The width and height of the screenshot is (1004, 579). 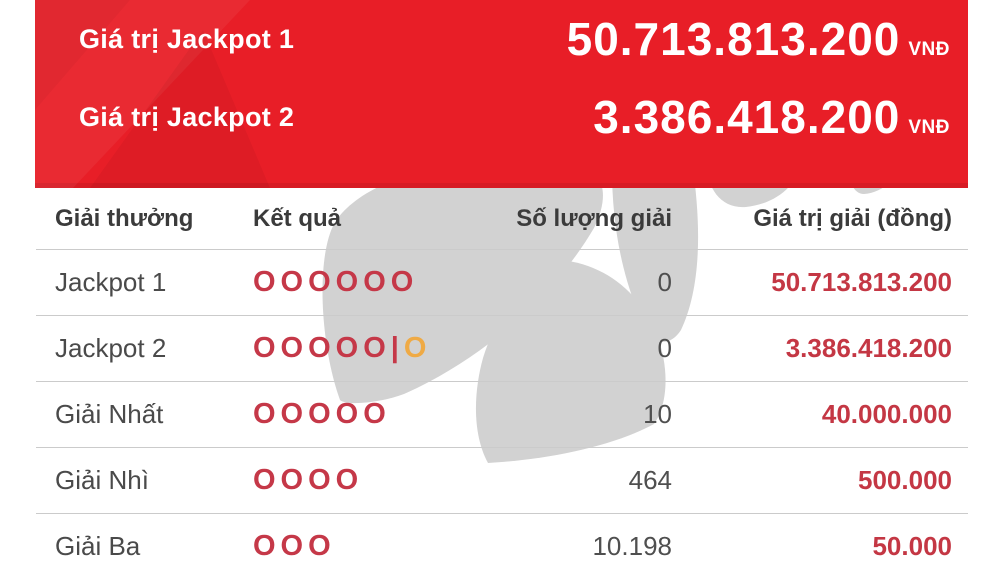 I want to click on column-header-count: Số lượng giải, so click(x=594, y=218).